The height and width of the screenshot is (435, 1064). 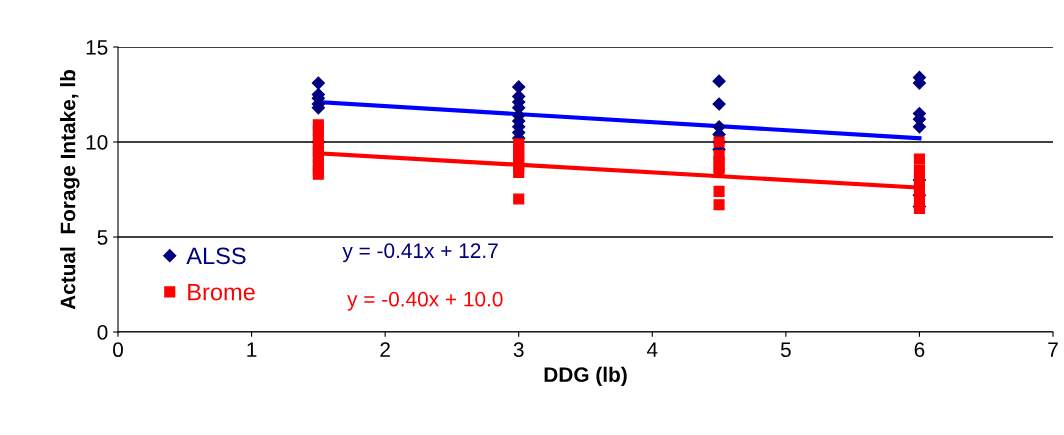 What do you see at coordinates (385, 349) in the screenshot?
I see `x-tick-label: 2` at bounding box center [385, 349].